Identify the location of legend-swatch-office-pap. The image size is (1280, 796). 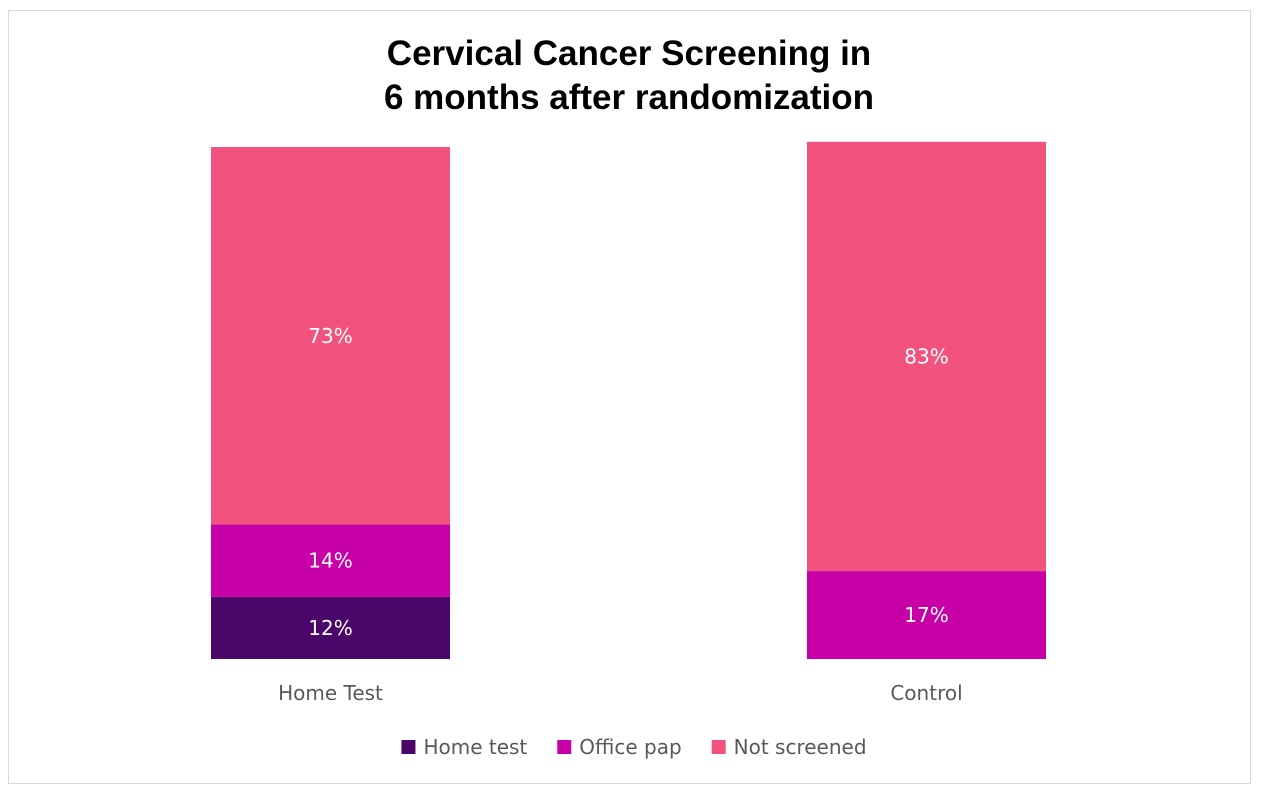
(564, 747).